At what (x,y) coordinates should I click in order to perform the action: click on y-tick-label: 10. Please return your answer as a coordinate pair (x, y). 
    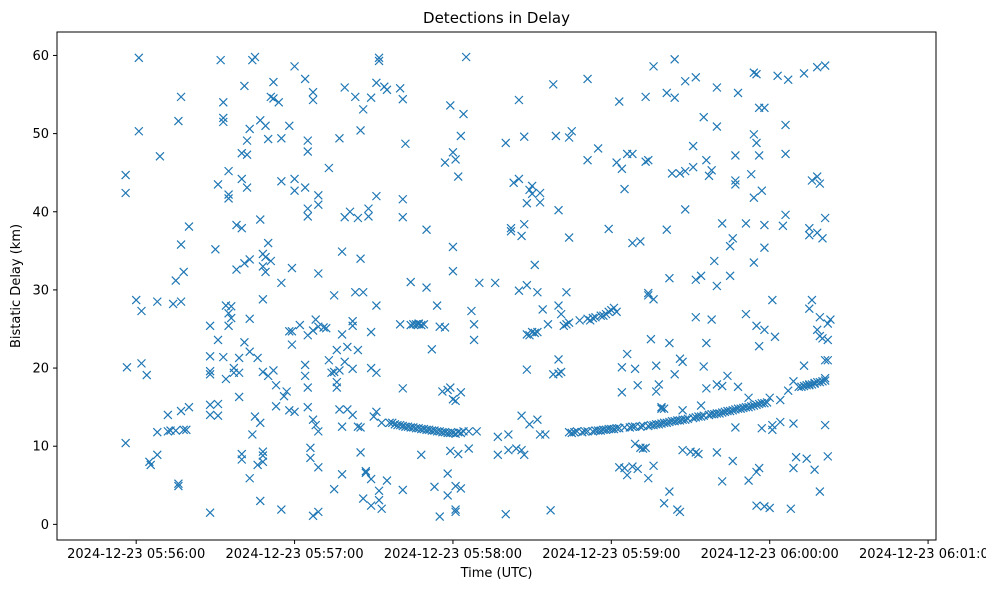
    Looking at the image, I should click on (40, 447).